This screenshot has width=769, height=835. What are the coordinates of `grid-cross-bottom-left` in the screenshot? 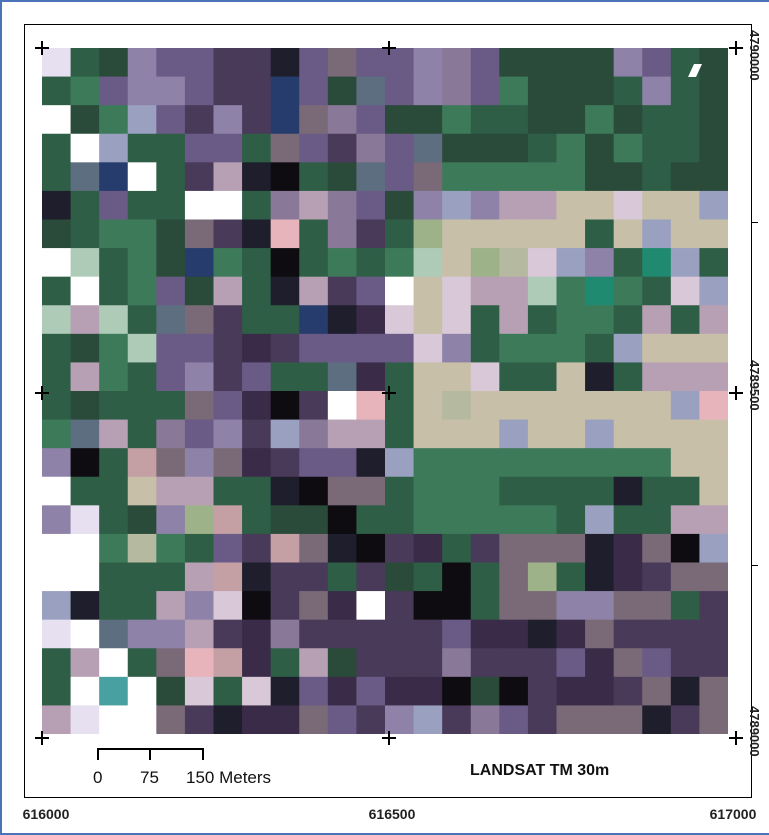 It's located at (42, 738).